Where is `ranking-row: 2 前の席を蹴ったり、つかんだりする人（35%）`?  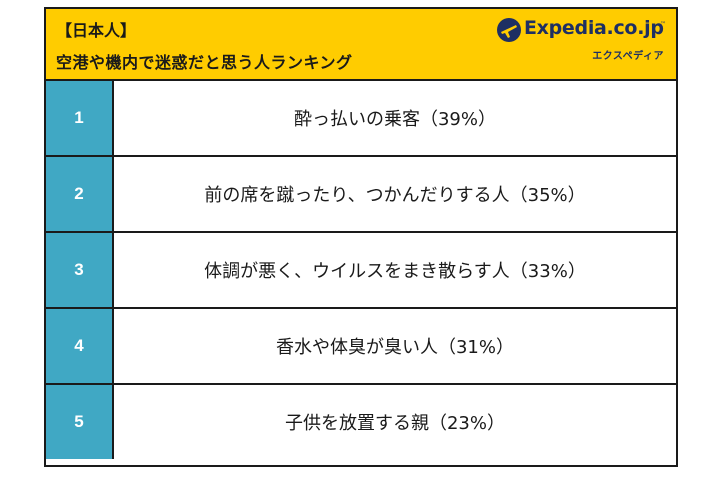
ranking-row: 2 前の席を蹴ったり、つかんだりする人（35%） is located at coordinates (361, 195).